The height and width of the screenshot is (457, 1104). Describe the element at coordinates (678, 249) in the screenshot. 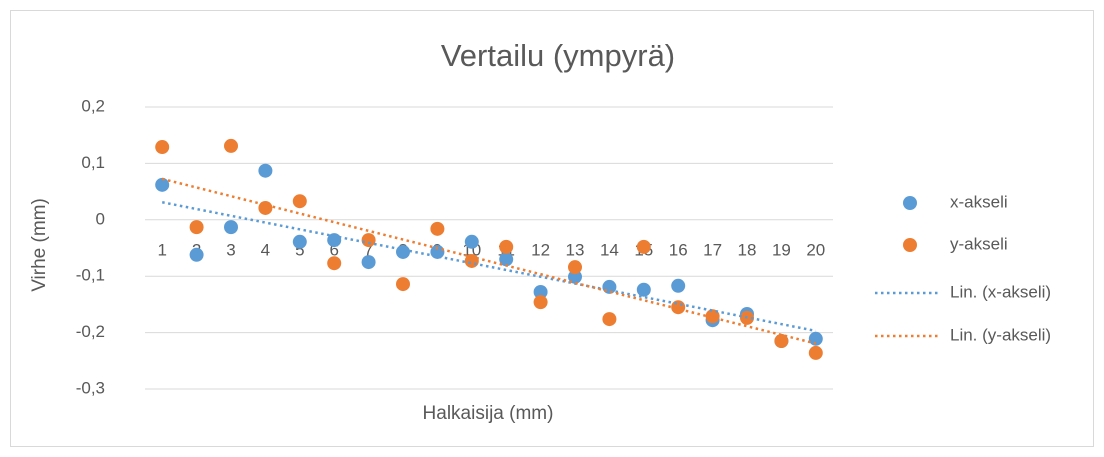

I see `x-tick-label: 16` at that location.